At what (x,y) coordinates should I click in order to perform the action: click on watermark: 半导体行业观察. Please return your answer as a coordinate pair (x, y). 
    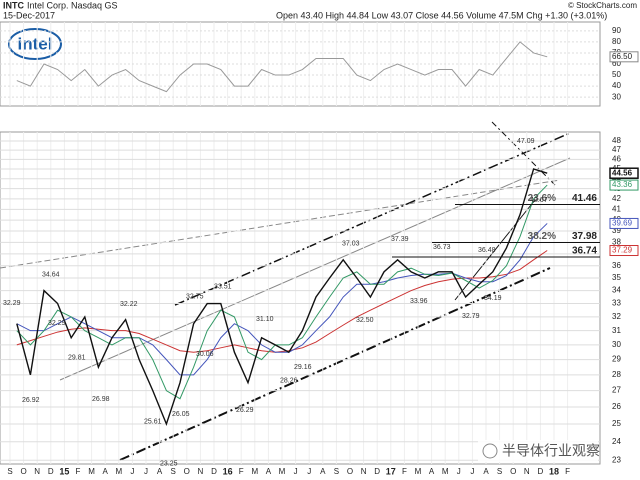
    Looking at the image, I should click on (551, 451).